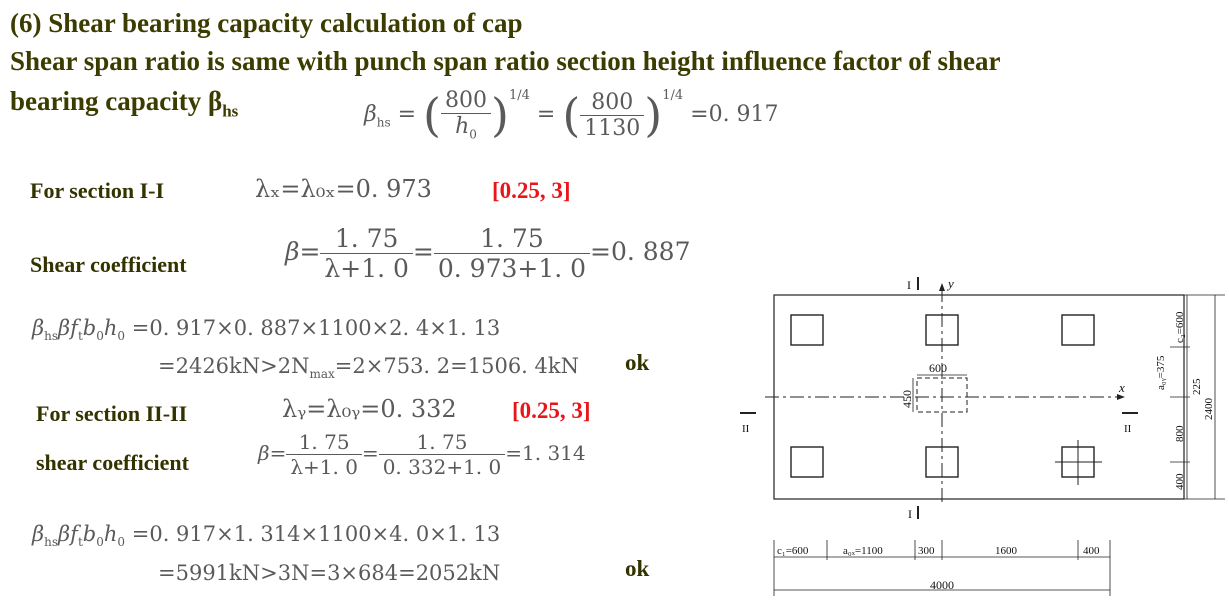 The width and height of the screenshot is (1229, 604). What do you see at coordinates (571, 114) in the screenshot?
I see `beta-hs-formula: βhs = (800 h0)1/4 = (800 1130)1/4 =0. 917` at bounding box center [571, 114].